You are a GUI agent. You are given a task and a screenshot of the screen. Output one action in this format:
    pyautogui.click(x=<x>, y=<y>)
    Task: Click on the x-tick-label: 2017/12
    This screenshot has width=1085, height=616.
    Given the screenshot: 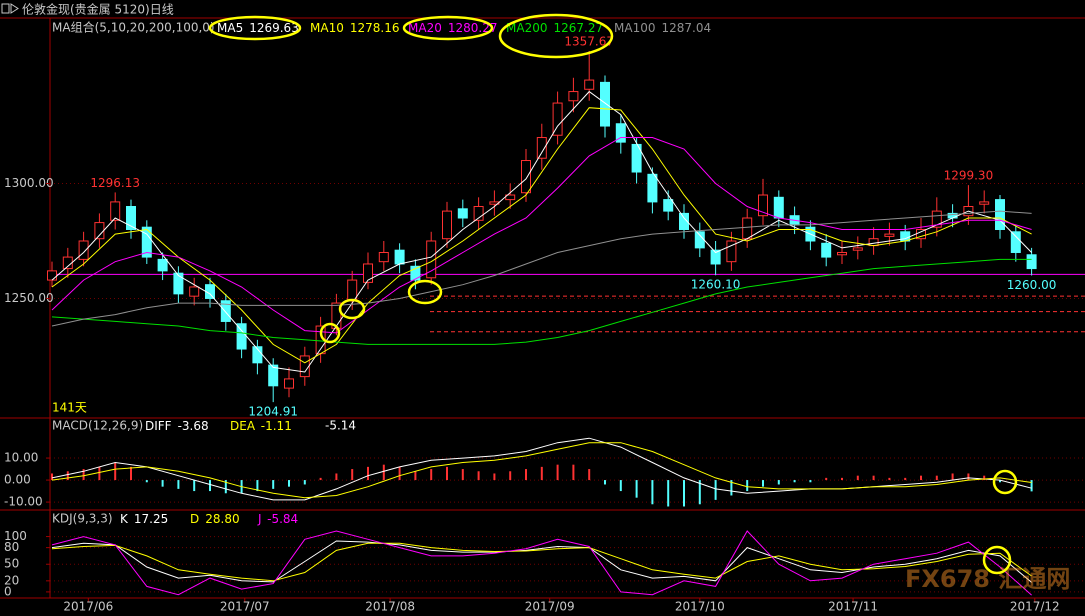 What is the action you would take?
    pyautogui.click(x=1035, y=607)
    